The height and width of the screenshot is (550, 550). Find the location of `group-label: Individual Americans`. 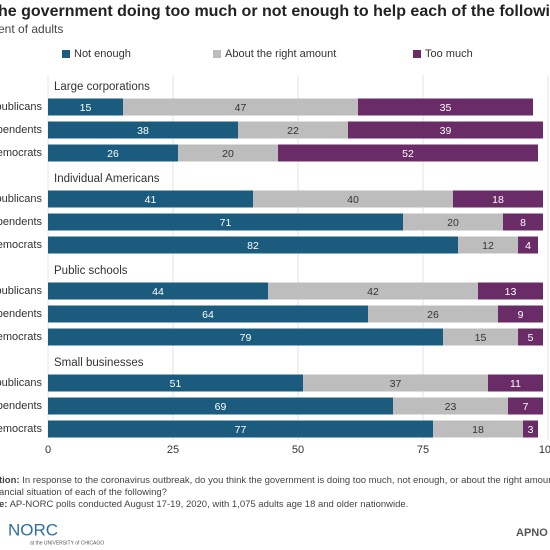

group-label: Individual Americans is located at coordinates (107, 179).